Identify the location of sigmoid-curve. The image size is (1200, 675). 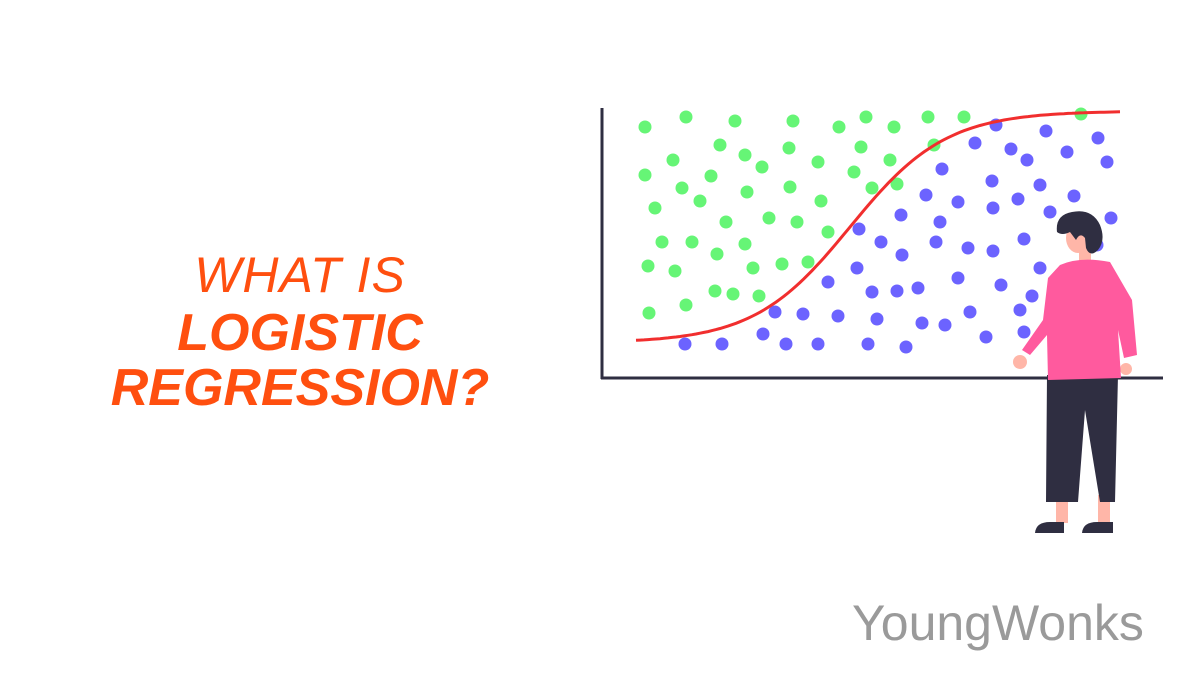
(878, 226).